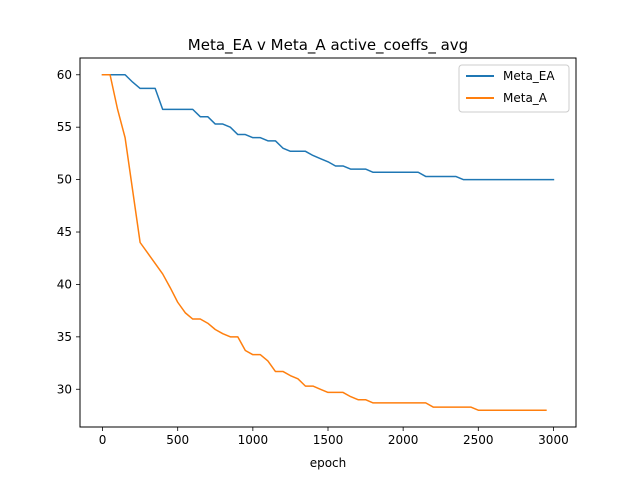 The width and height of the screenshot is (640, 480). I want to click on y-axis: 30 35 40 45 50 55 60, so click(68, 232).